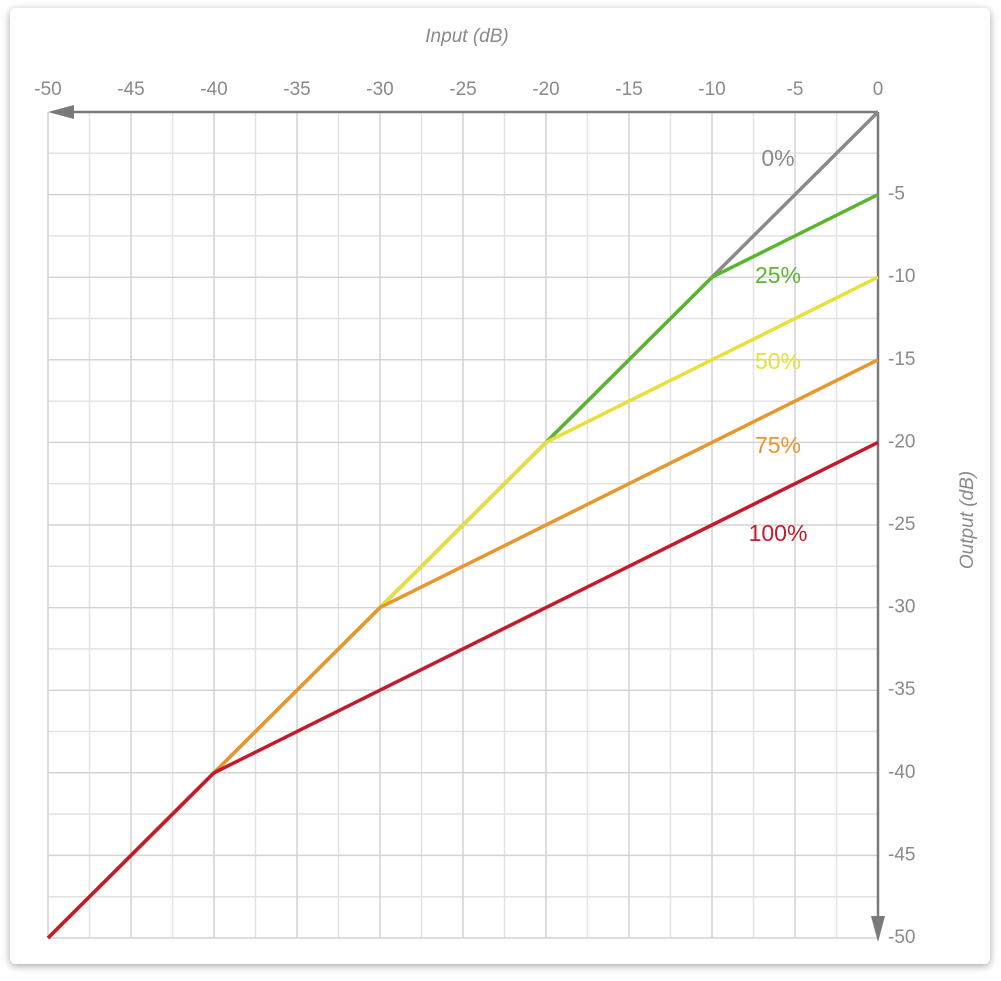 This screenshot has width=1001, height=981. I want to click on x-tick-label: -25, so click(462, 89).